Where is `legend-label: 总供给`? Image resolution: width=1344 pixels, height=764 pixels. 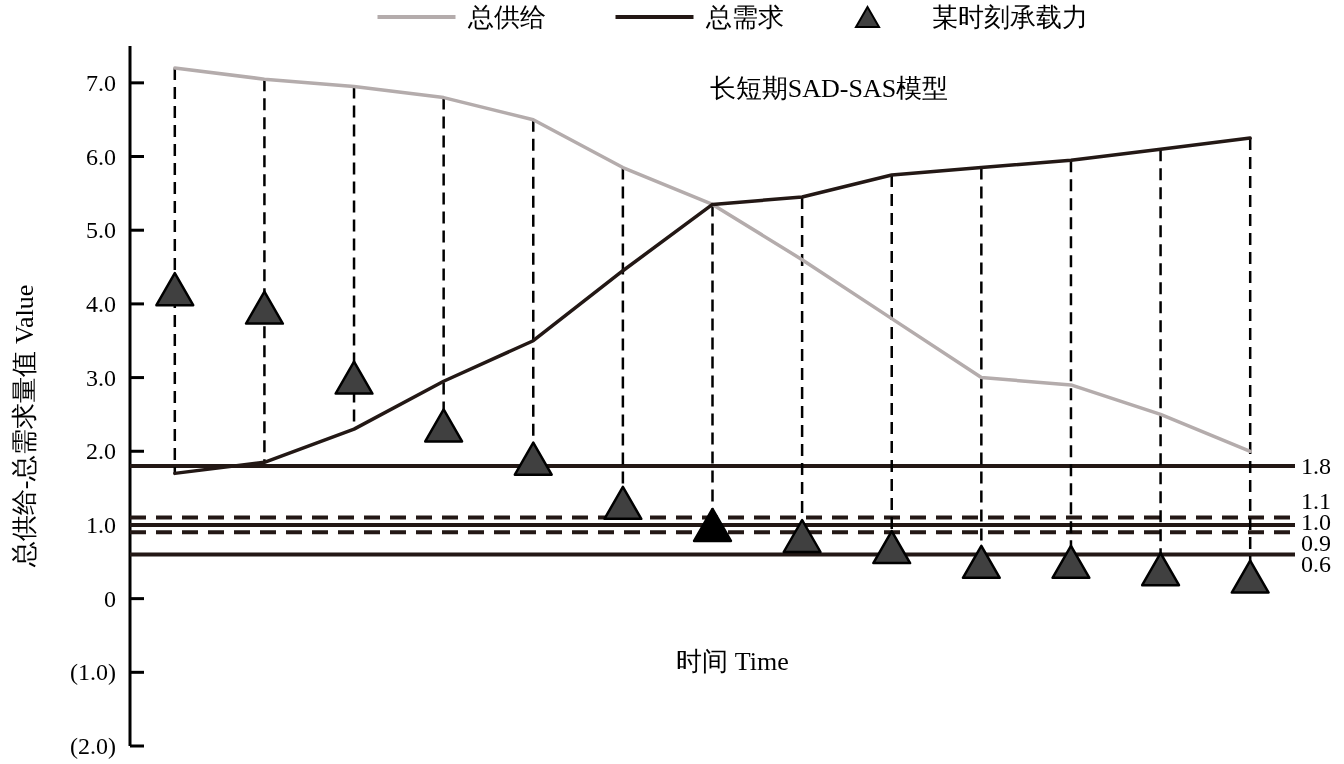
legend-label: 总供给 is located at coordinates (506, 17).